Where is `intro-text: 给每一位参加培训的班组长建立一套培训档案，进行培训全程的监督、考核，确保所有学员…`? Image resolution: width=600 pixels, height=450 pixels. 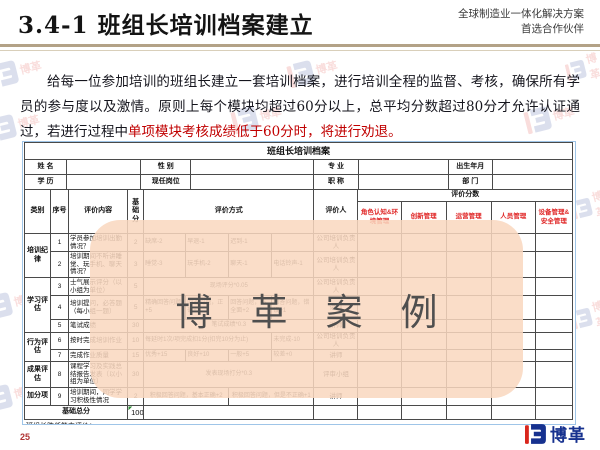 intro-text: 给每一位参加培训的班组长建立一套培训档案，进行培训全程的监督、考核，确保所有学员… is located at coordinates (300, 106).